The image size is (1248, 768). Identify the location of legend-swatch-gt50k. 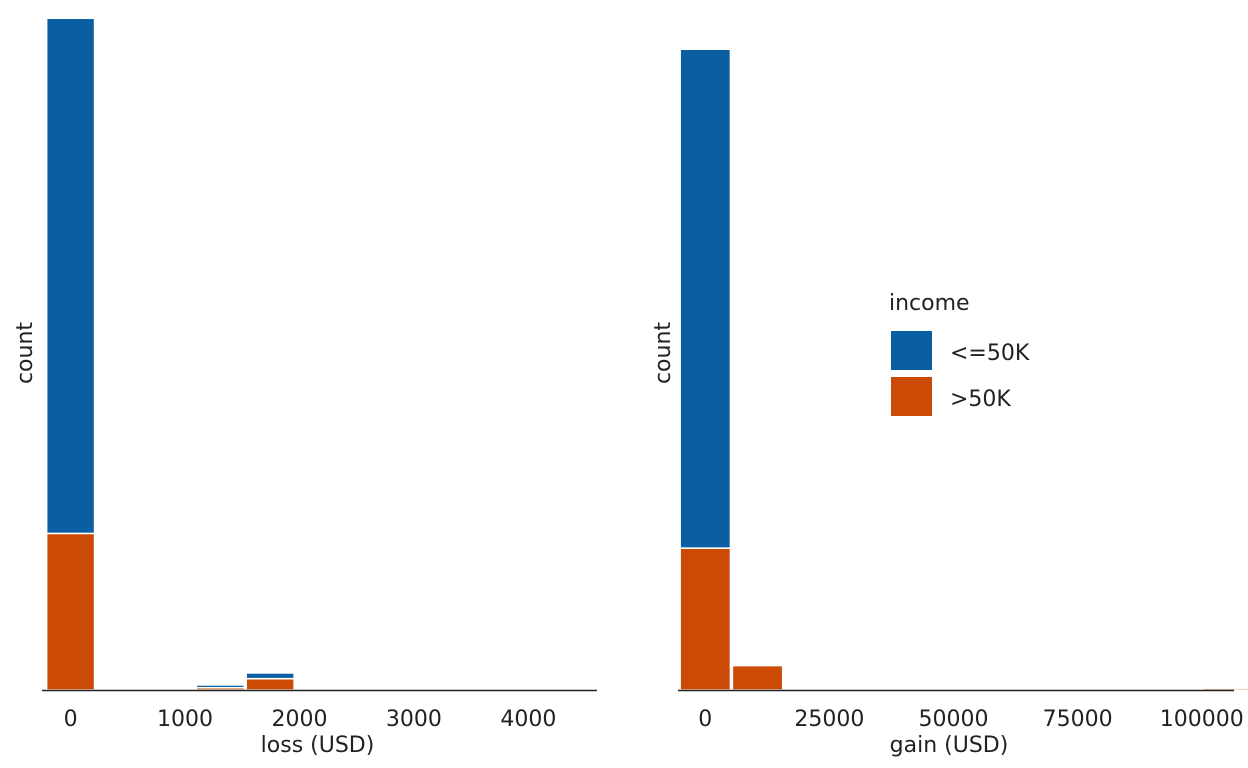
(911, 396).